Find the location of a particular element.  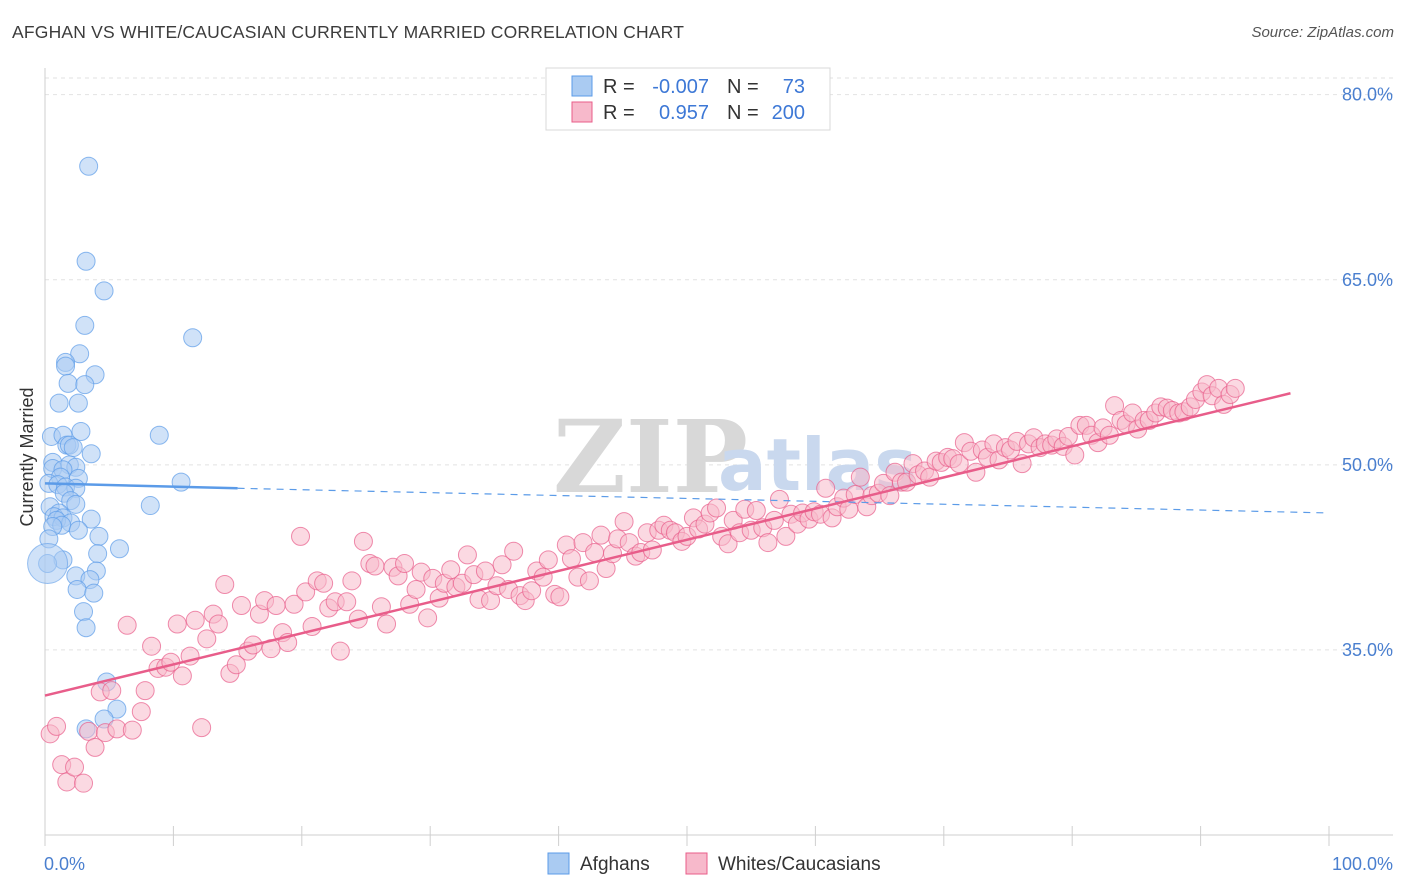

x-tick-label-max: 100.0% is located at coordinates (1362, 864).